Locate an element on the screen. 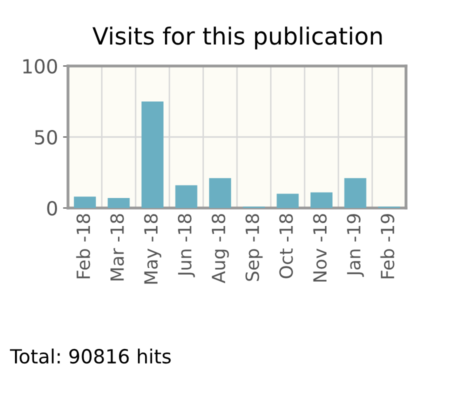  x-tick-label: Aug -18 is located at coordinates (220, 249).